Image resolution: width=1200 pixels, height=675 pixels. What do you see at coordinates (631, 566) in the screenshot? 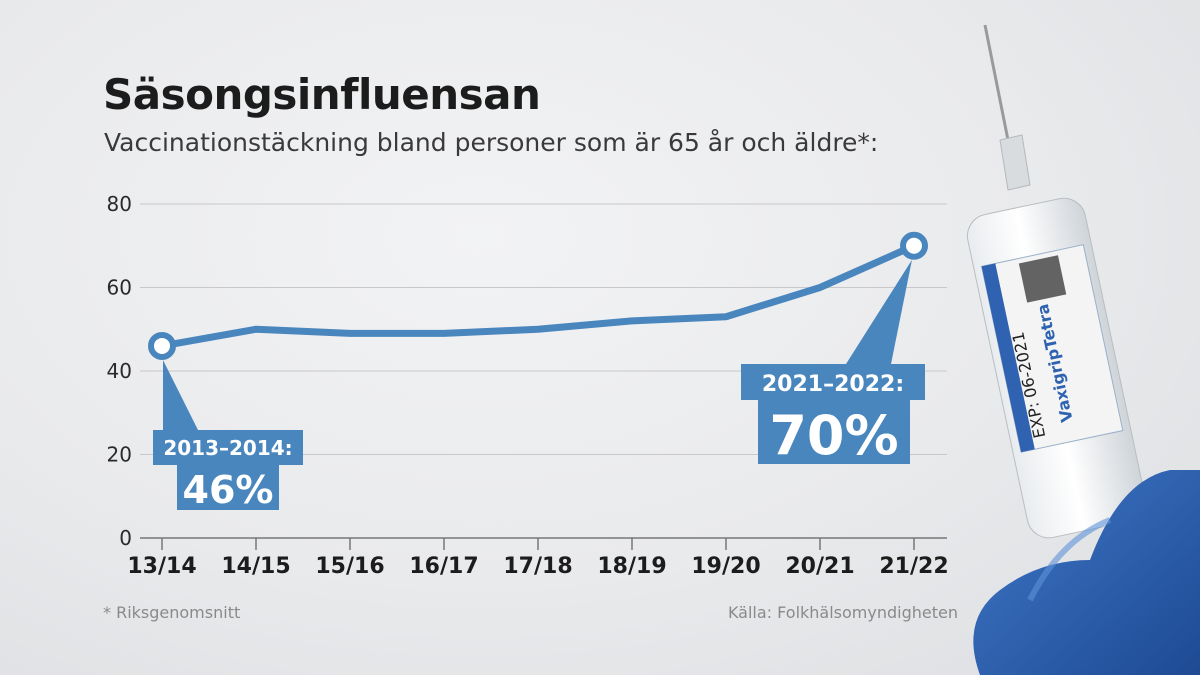
I see `x-tick-label: 18/19` at bounding box center [631, 566].